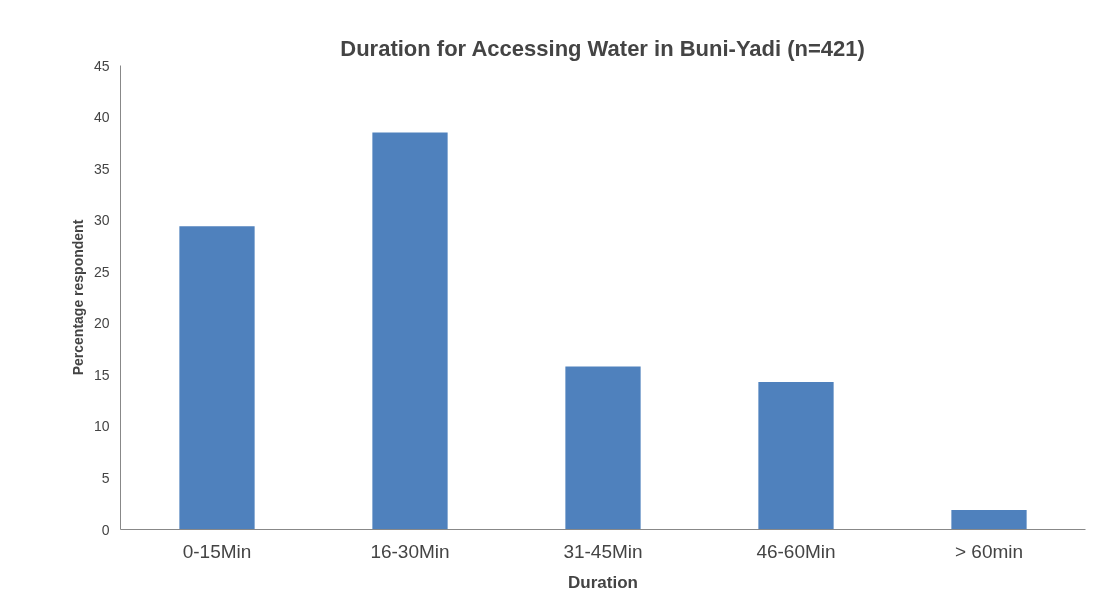  Describe the element at coordinates (77, 297) in the screenshot. I see `y-axis-title: Percentage respondent` at that location.